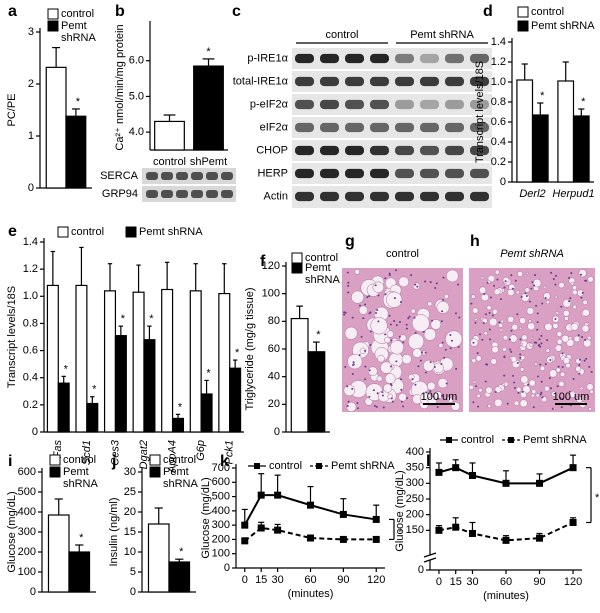  What do you see at coordinates (30, 405) in the screenshot?
I see `y-tick-label: 0.2` at bounding box center [30, 405].